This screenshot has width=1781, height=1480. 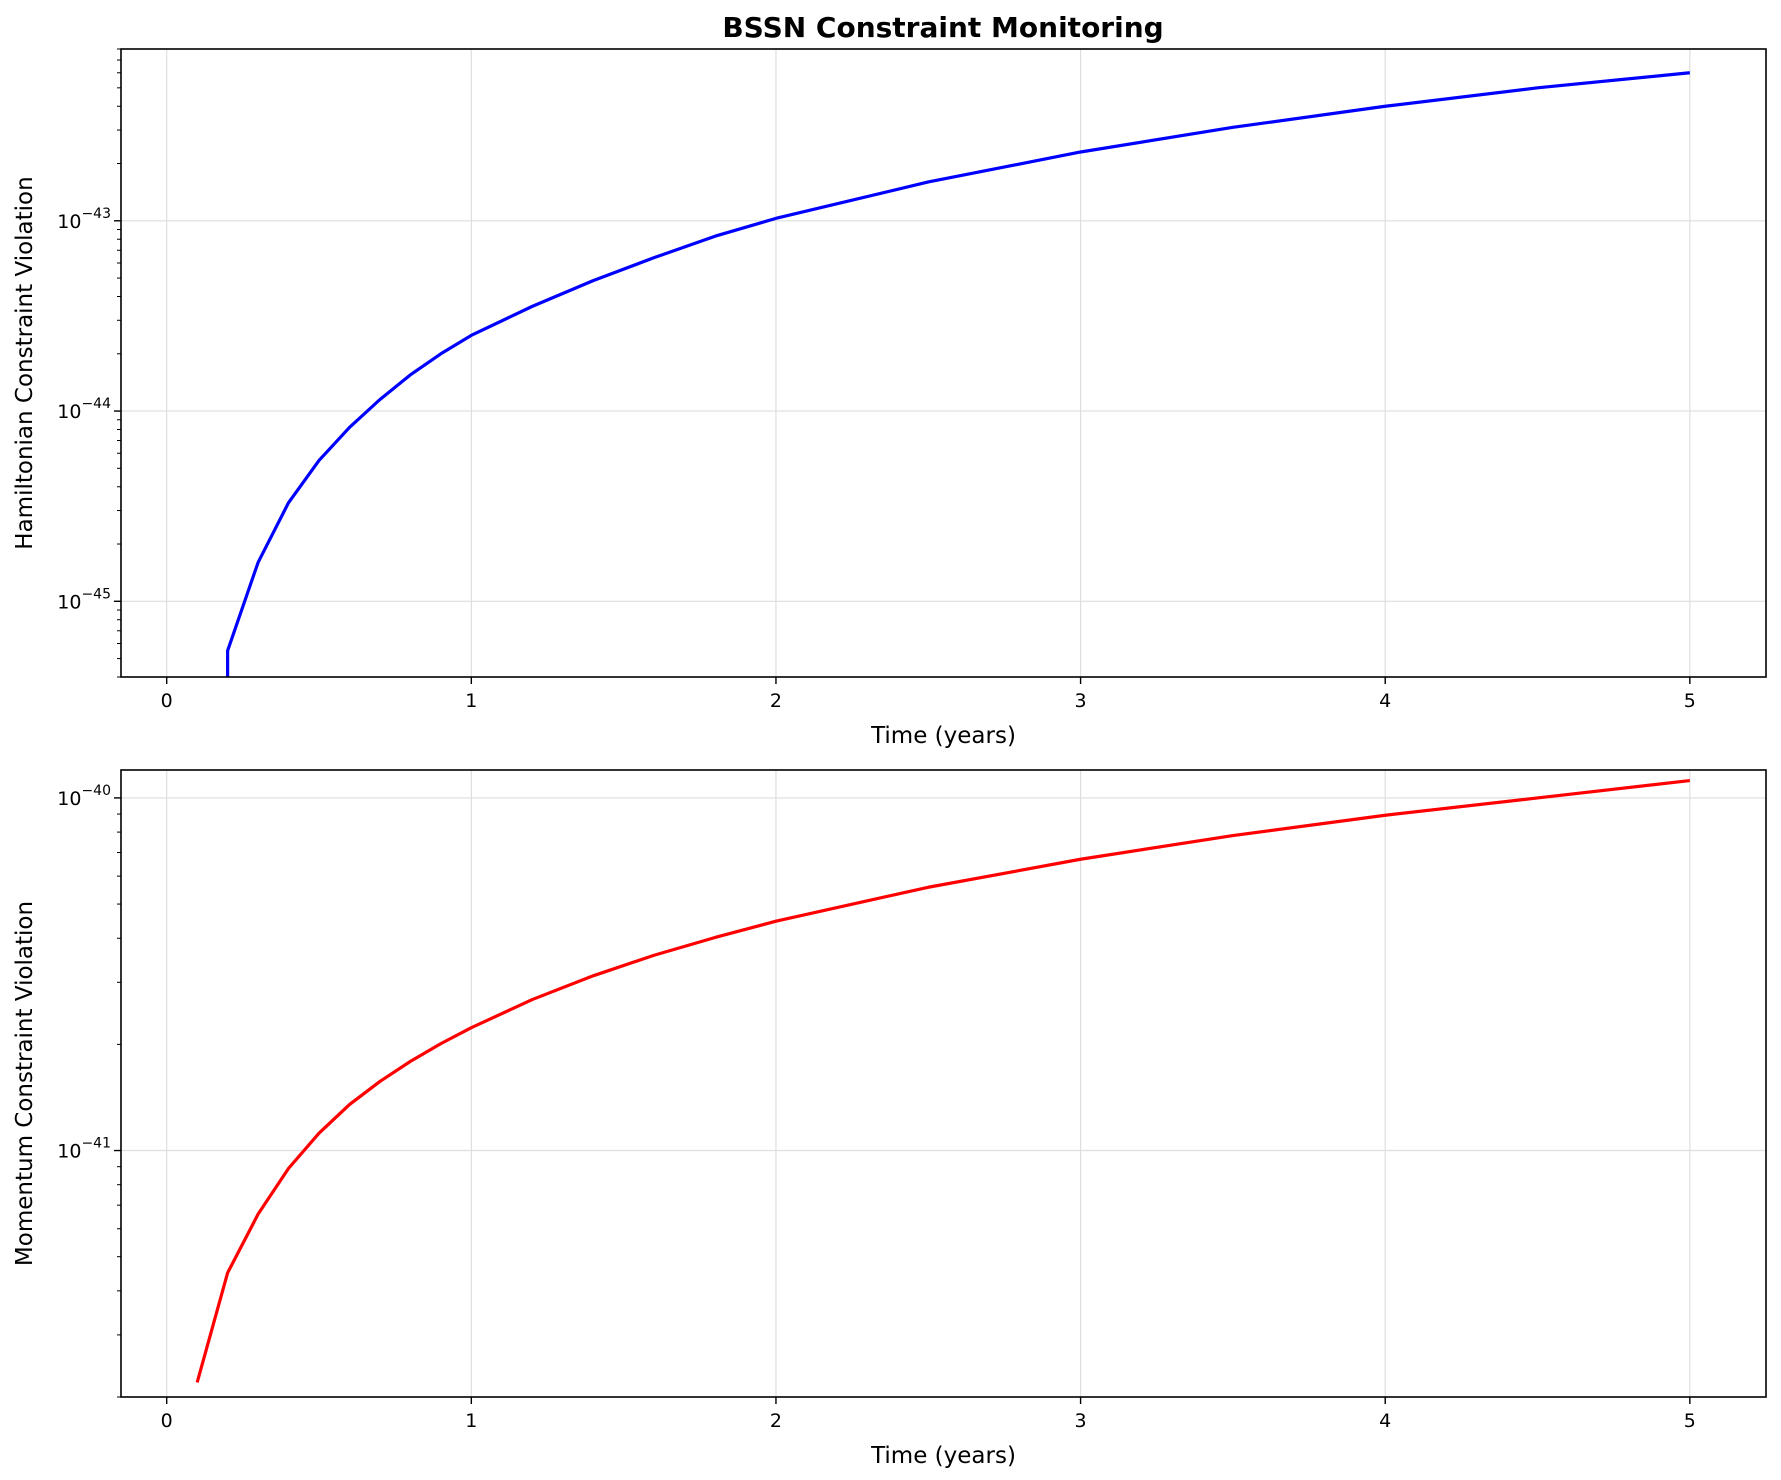 I want to click on y-tick-label: 10−43, so click(x=84, y=219).